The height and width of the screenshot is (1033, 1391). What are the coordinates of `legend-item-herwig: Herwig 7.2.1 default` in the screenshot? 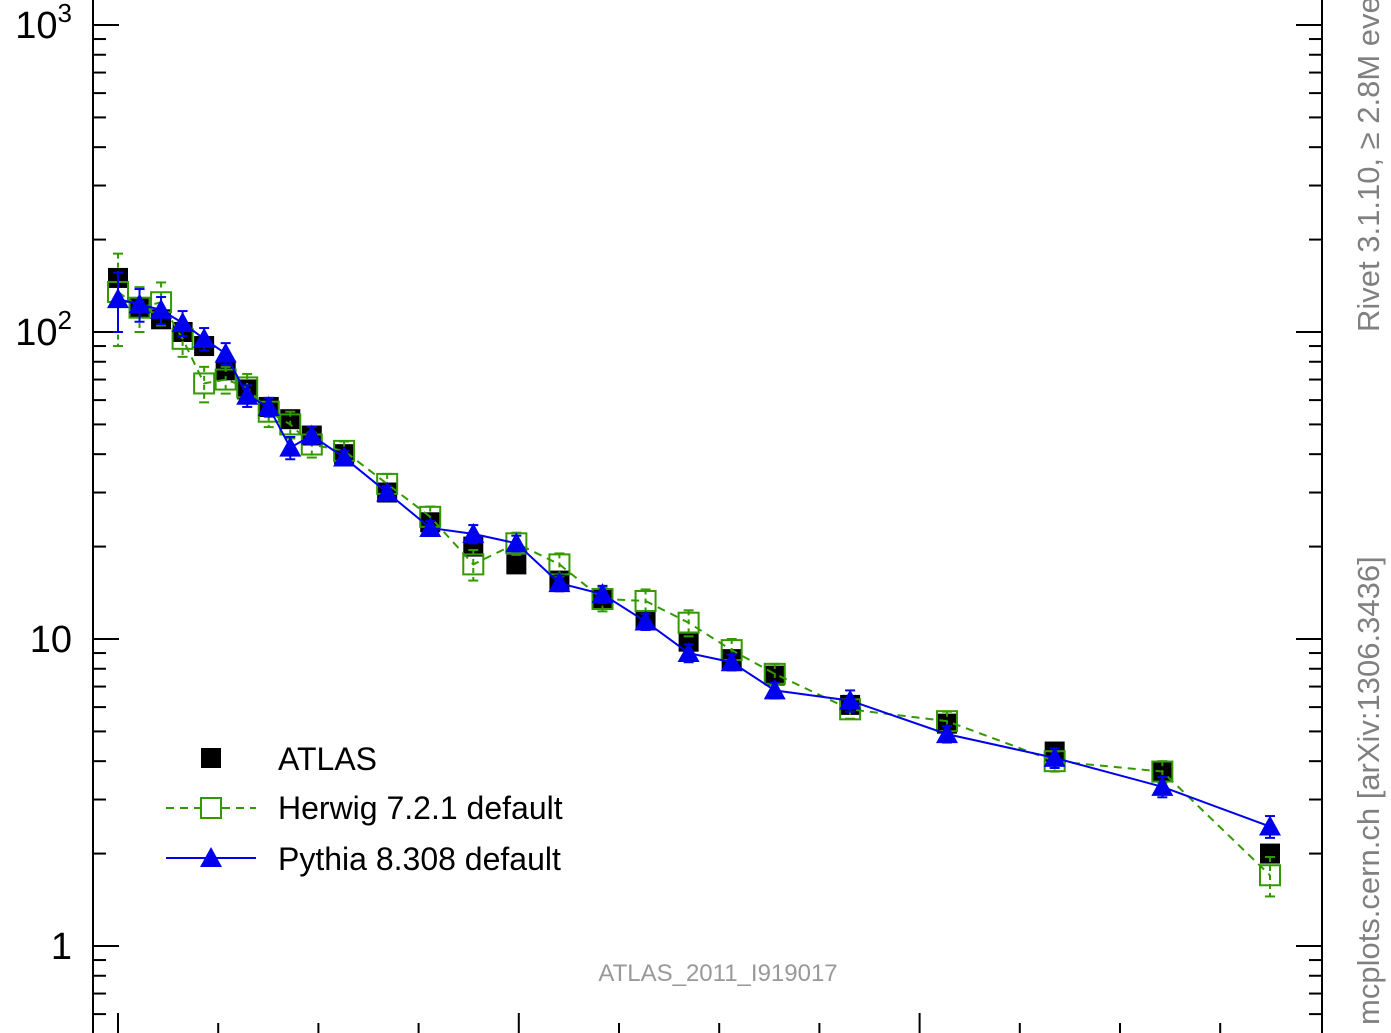 It's located at (364, 808).